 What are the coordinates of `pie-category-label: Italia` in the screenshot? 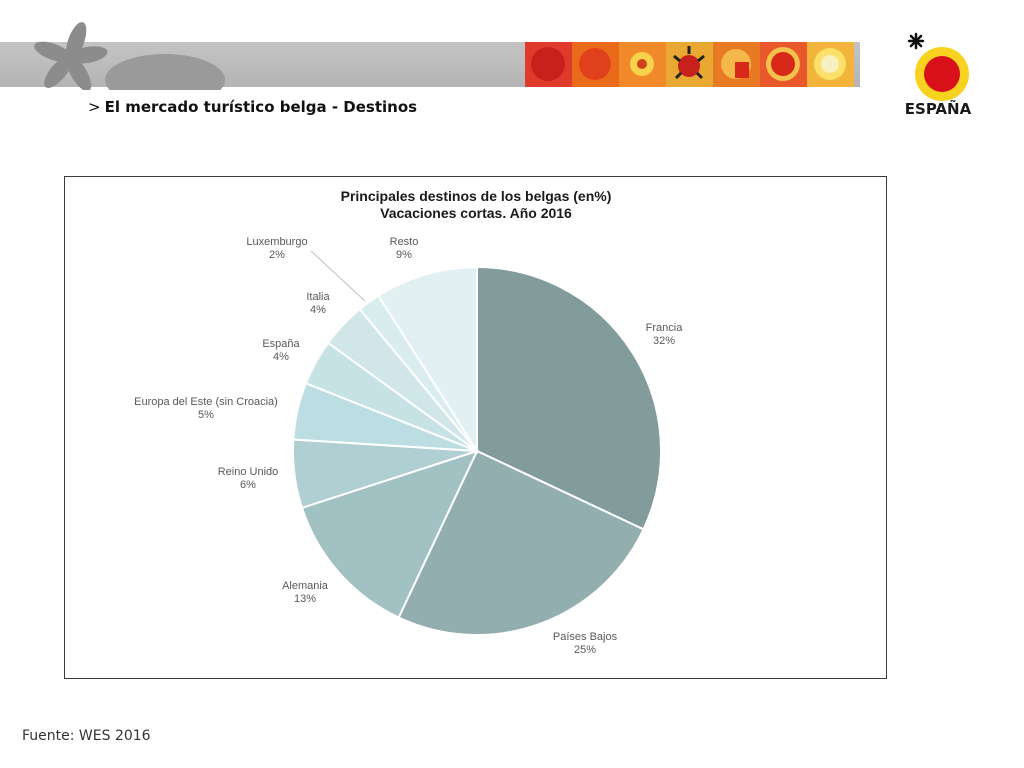 It's located at (318, 297).